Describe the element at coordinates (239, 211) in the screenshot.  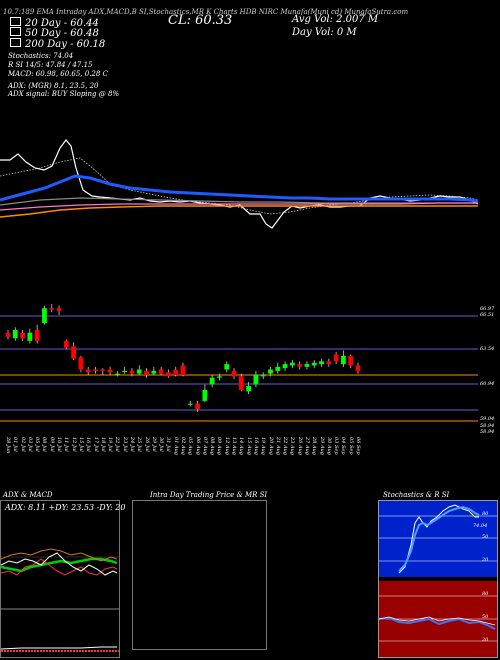
I see `ema-orange-line` at that location.